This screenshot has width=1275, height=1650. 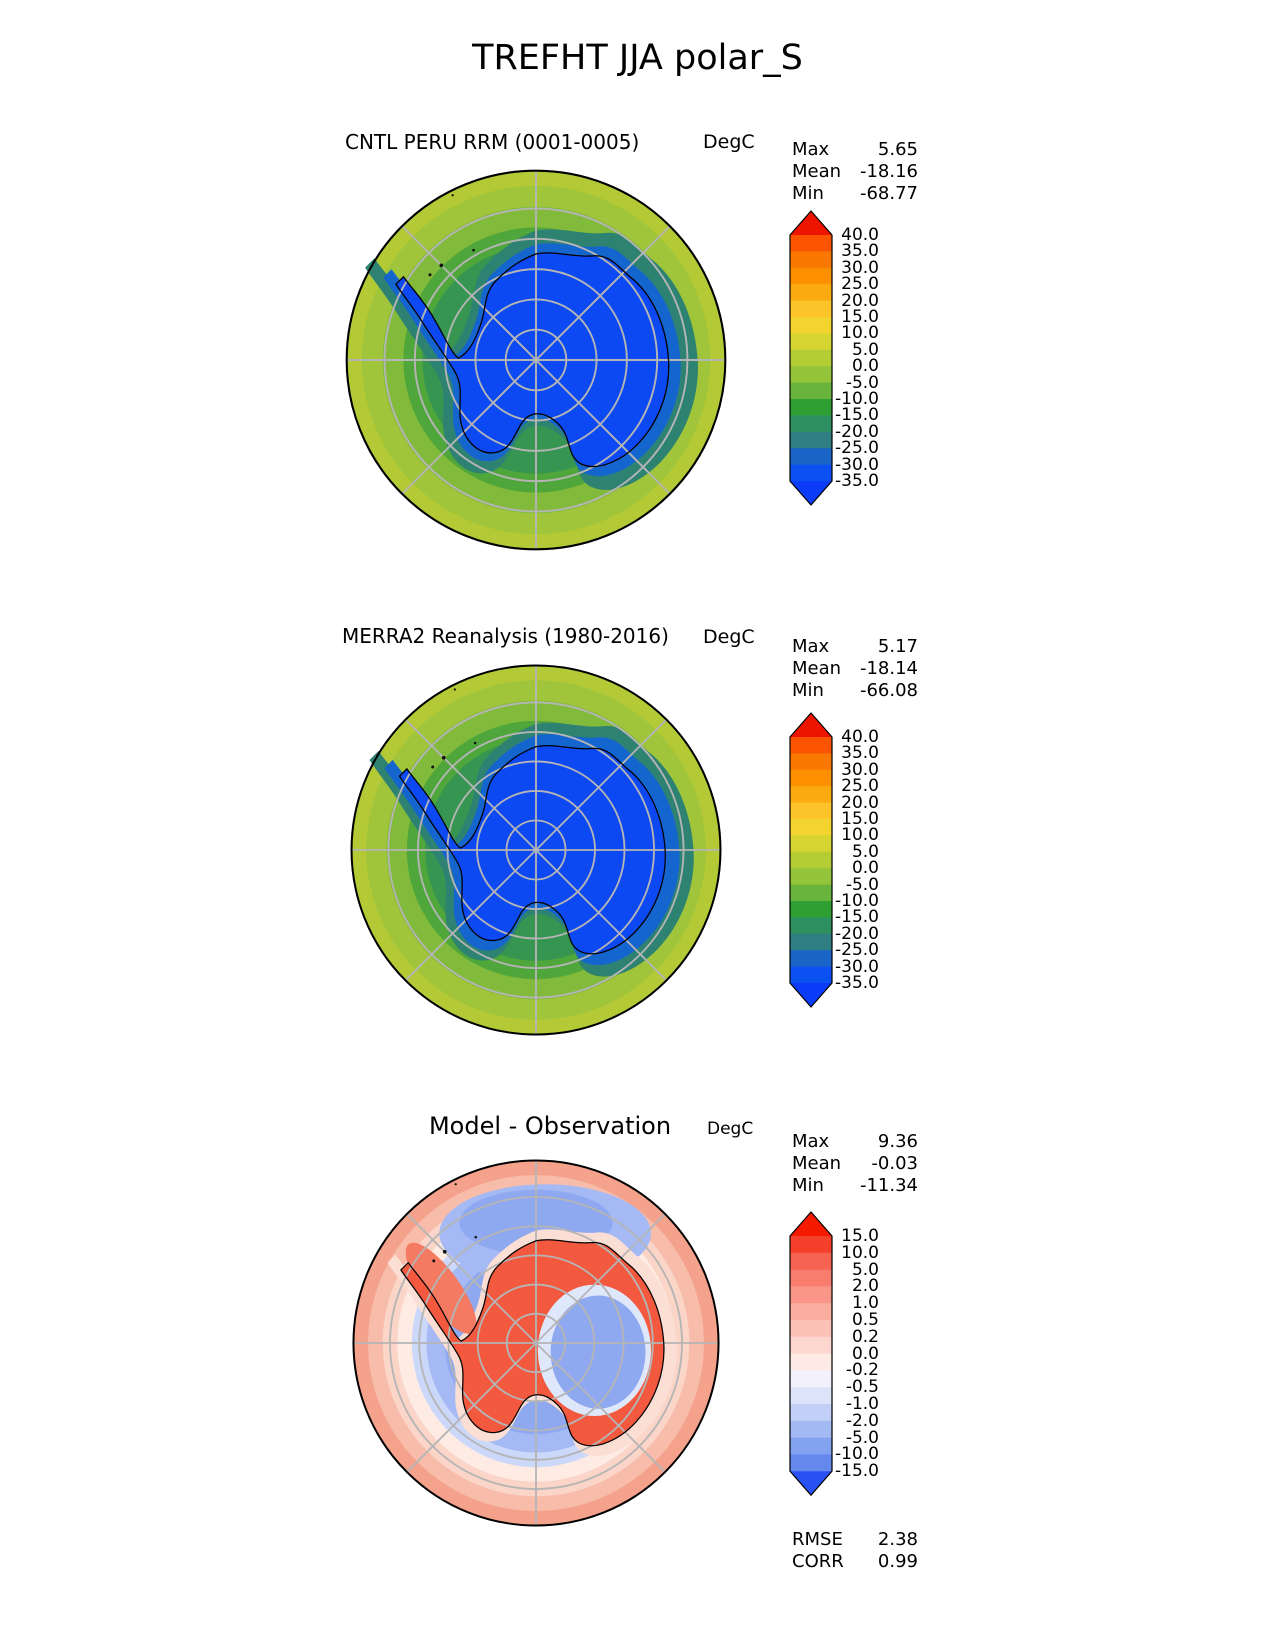 I want to click on stat-label: CORR, so click(x=818, y=1561).